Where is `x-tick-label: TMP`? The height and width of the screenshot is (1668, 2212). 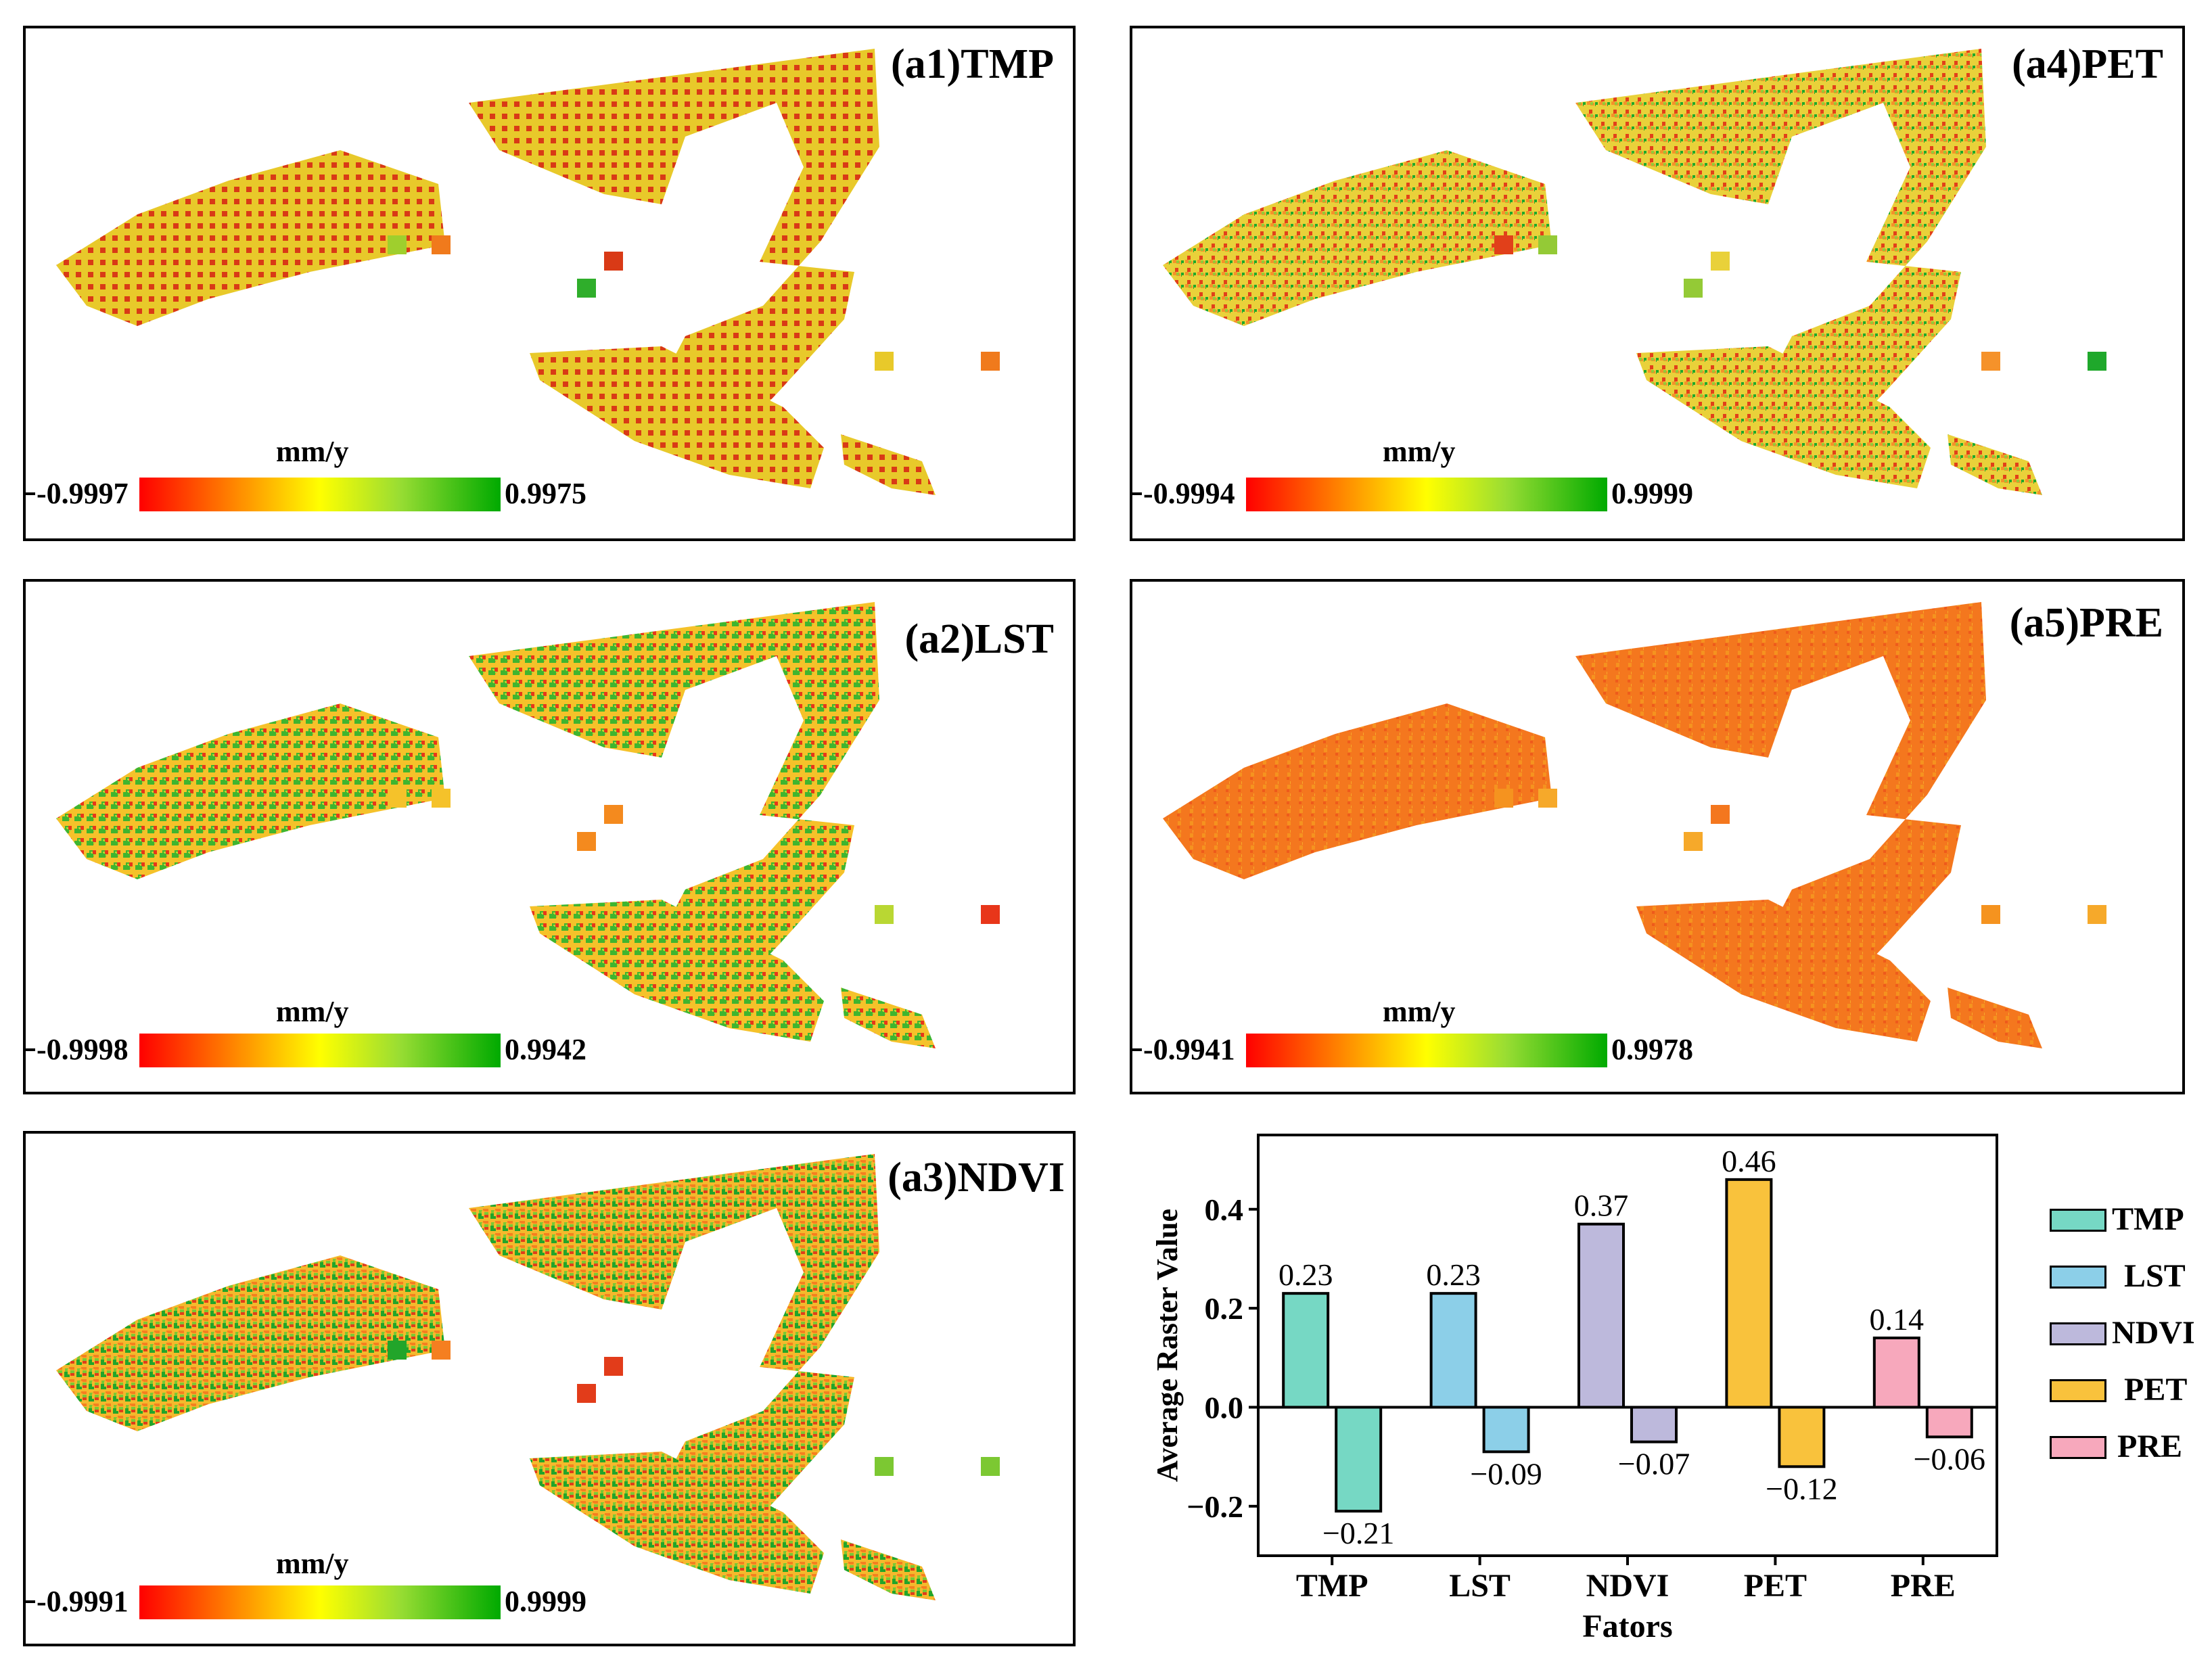 x-tick-label: TMP is located at coordinates (1332, 1586).